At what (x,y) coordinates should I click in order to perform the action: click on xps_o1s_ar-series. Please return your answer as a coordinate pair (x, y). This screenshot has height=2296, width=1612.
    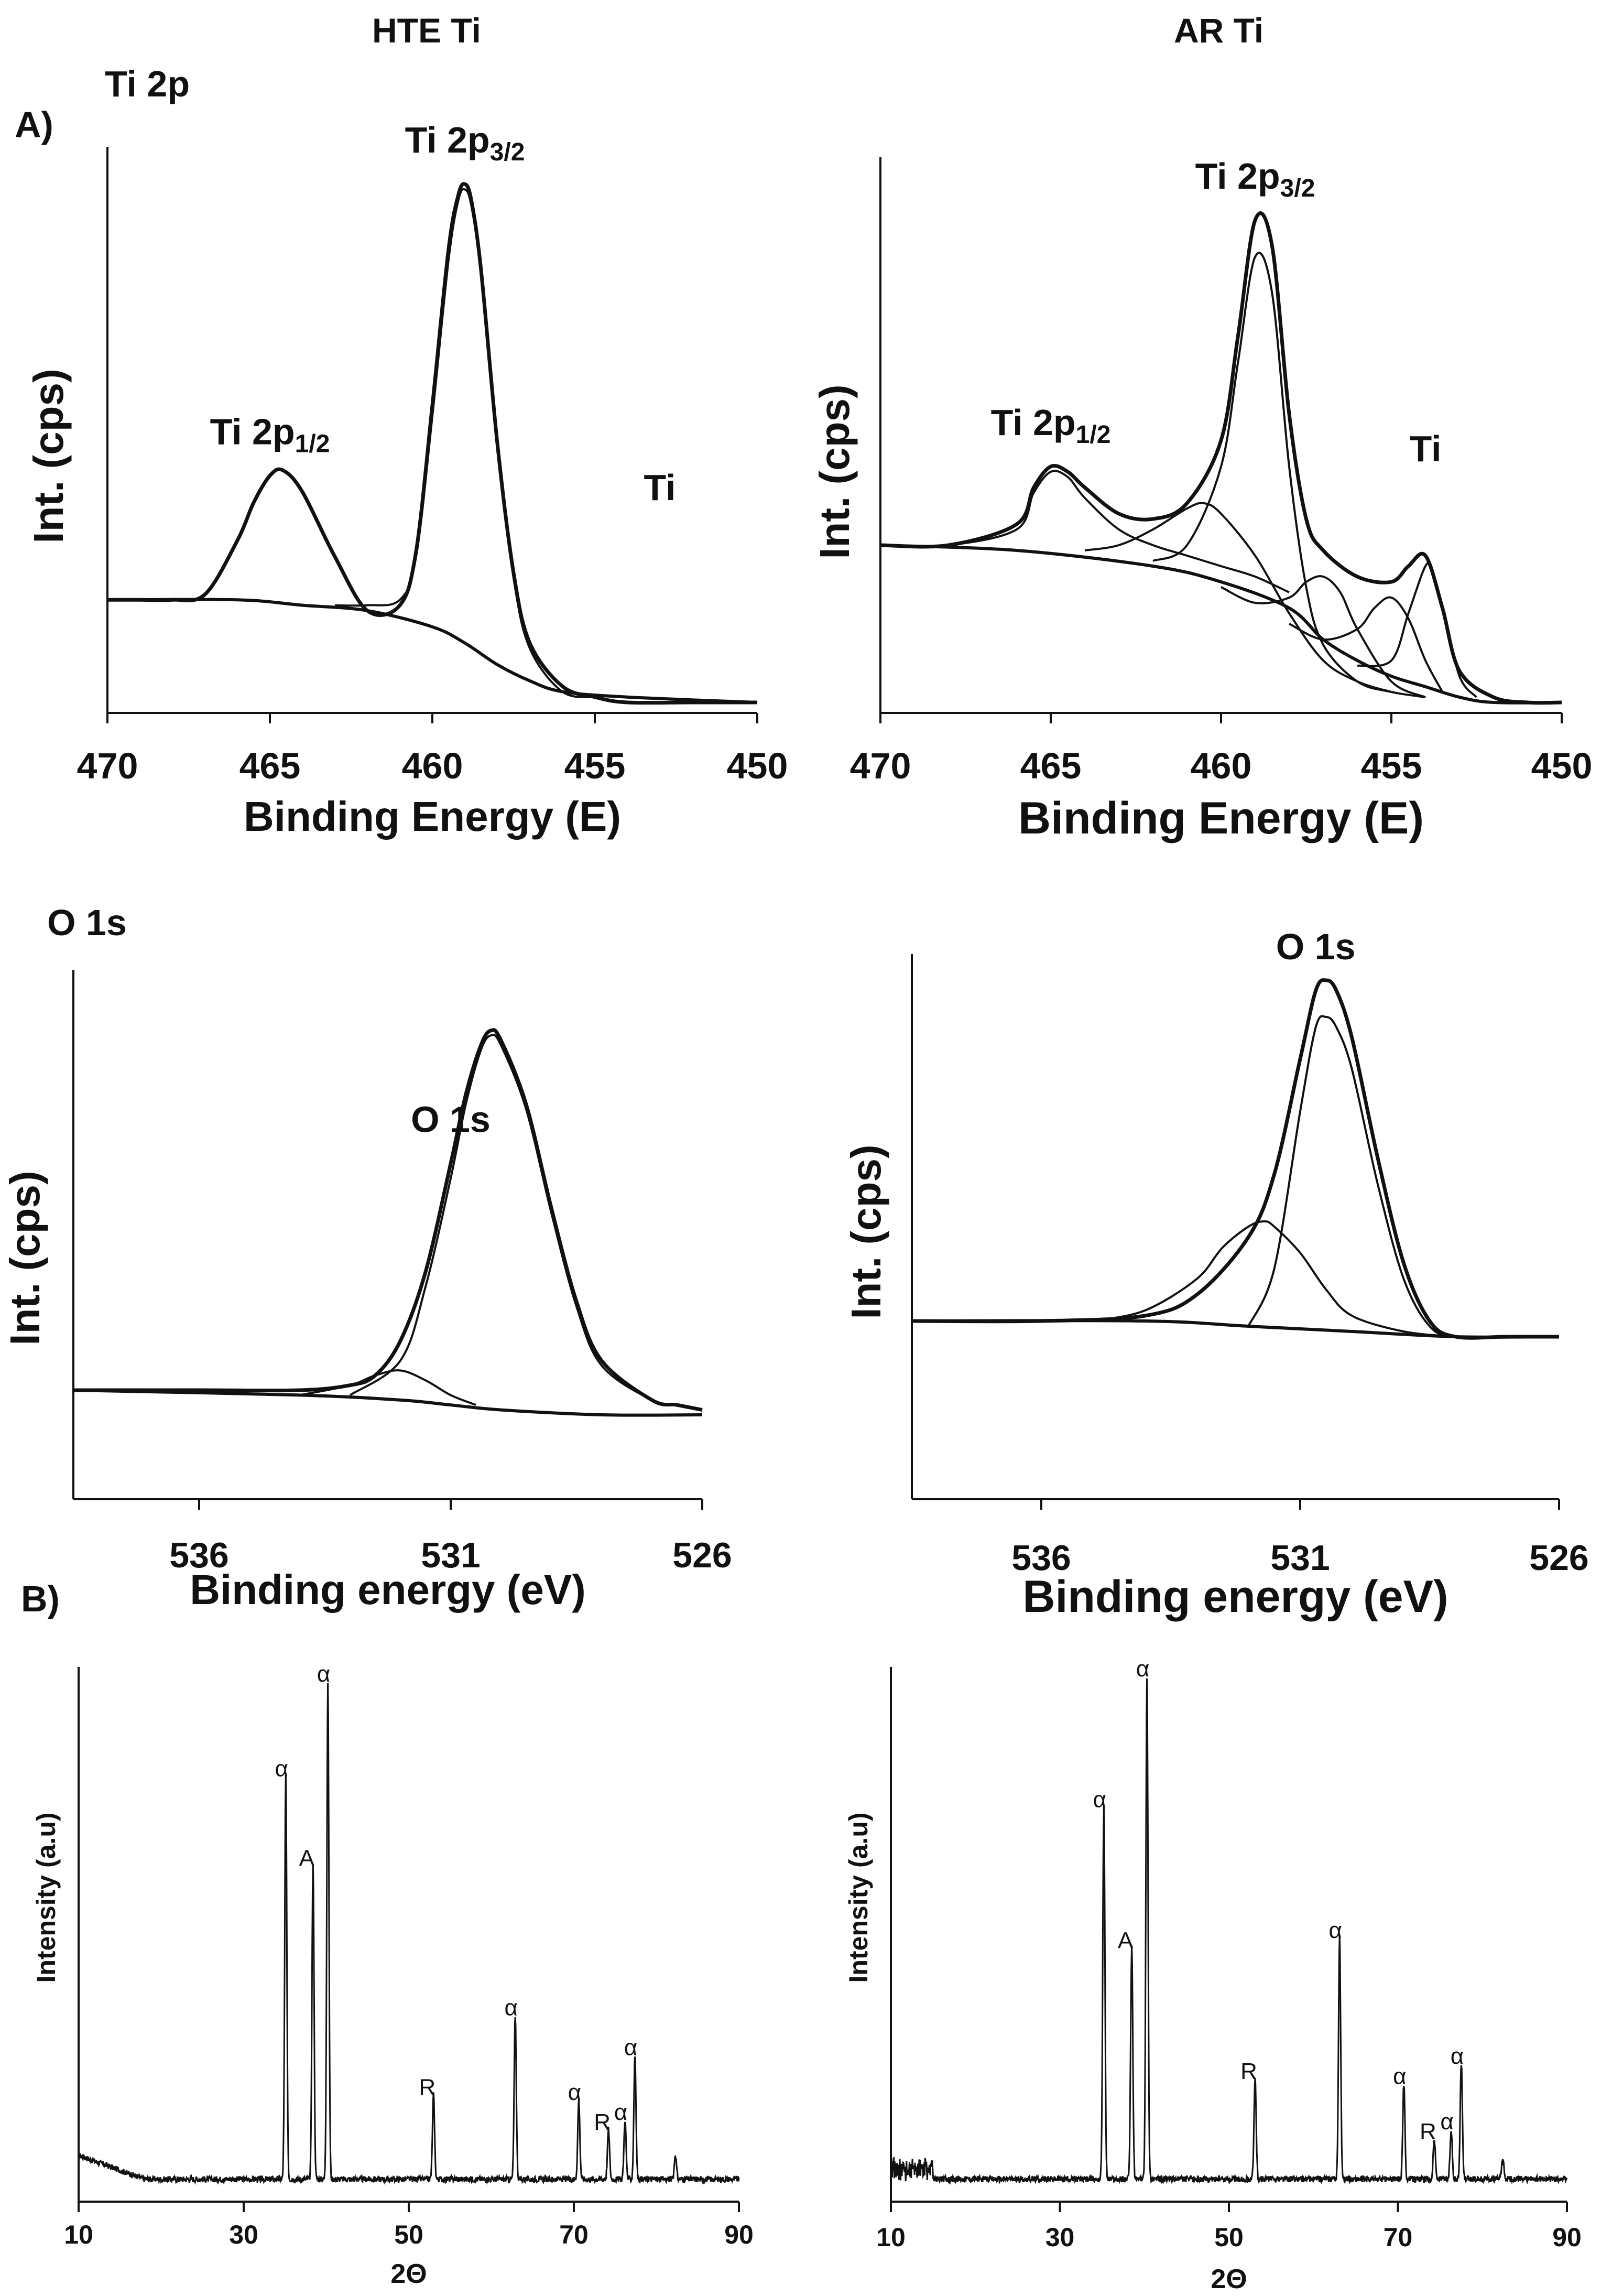
    Looking at the image, I should click on (1235, 1159).